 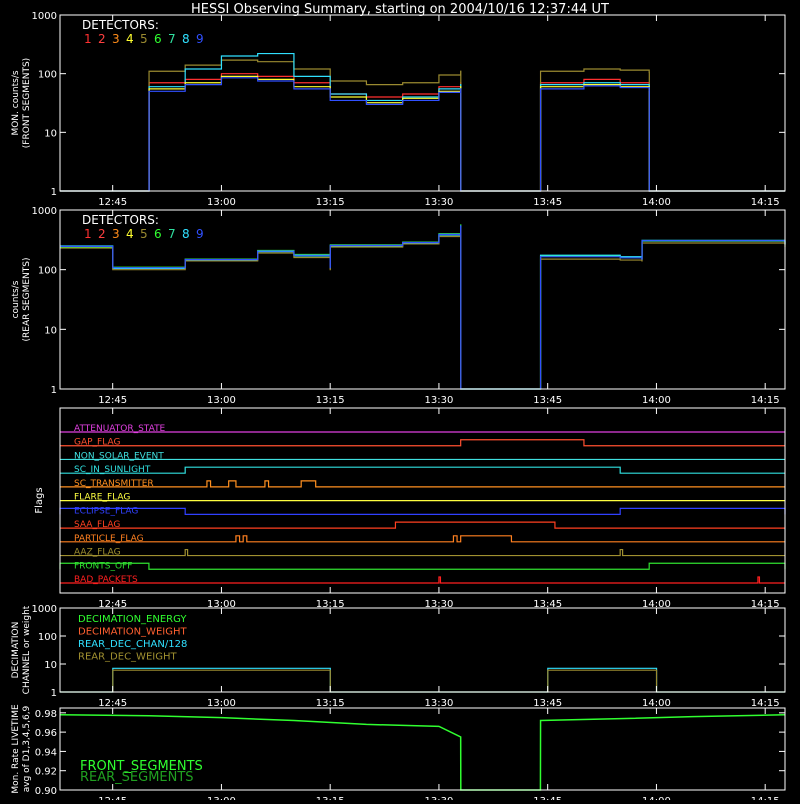 I want to click on rear-xtick-label: 13:45, so click(x=547, y=400).